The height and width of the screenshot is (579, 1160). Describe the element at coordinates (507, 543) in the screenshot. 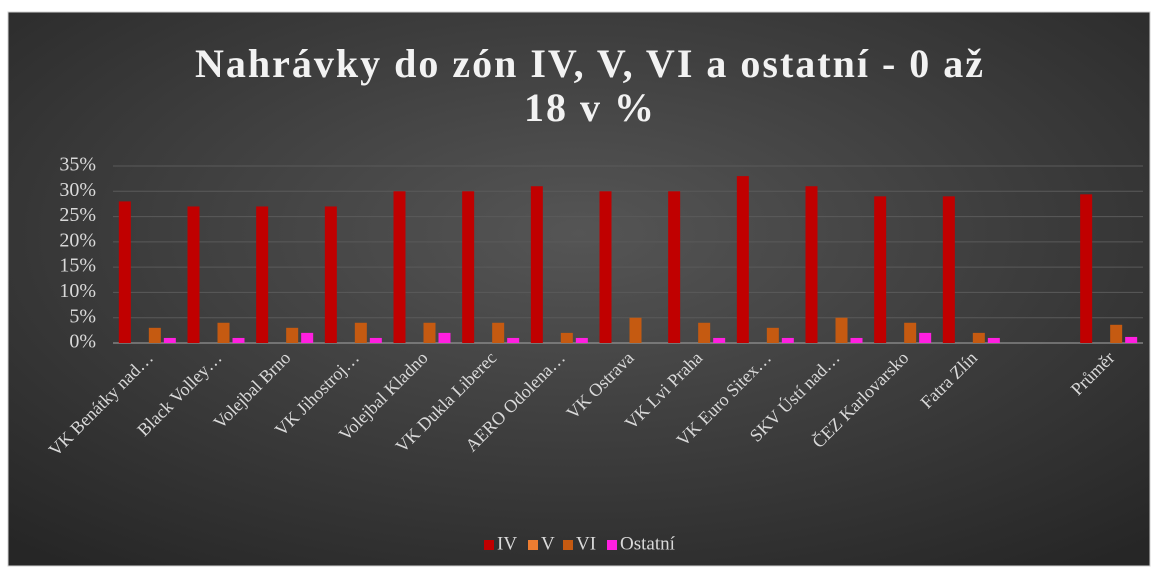

I see `legend-label: IV` at that location.